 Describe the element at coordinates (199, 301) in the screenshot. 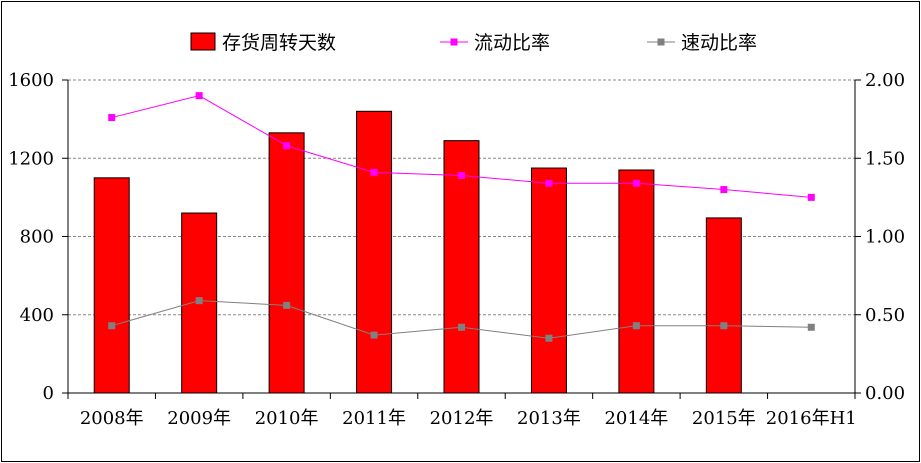

I see `marker-2-2009年` at that location.